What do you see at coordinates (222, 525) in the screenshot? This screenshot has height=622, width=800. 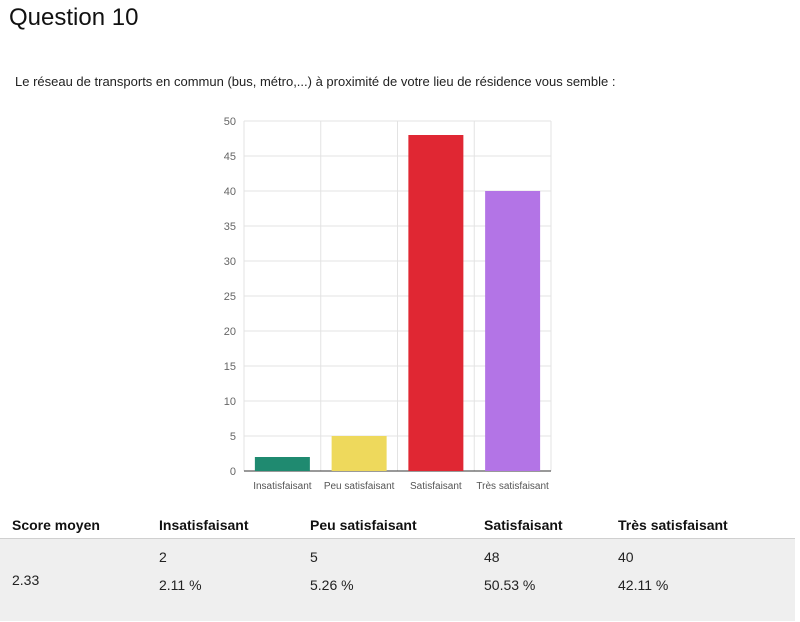 I see `header-insatisfaisant: Insatisfaisant` at bounding box center [222, 525].